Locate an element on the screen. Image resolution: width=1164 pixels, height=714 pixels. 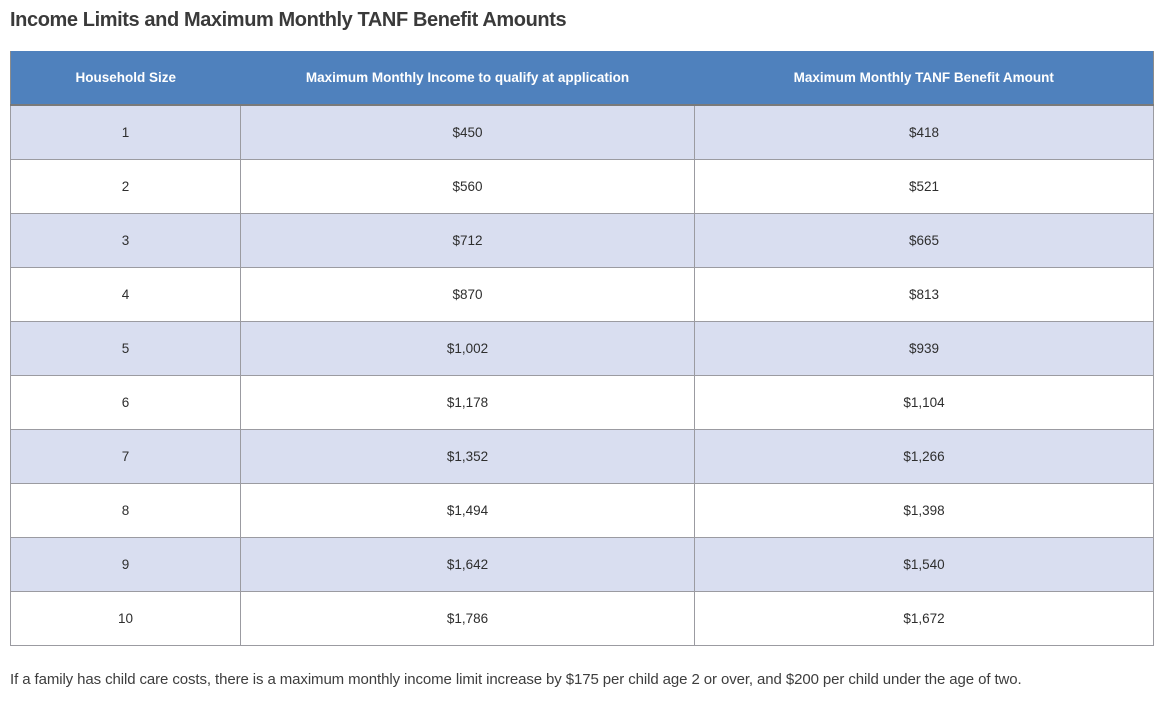
cell-max-income: $1,786 is located at coordinates (467, 618).